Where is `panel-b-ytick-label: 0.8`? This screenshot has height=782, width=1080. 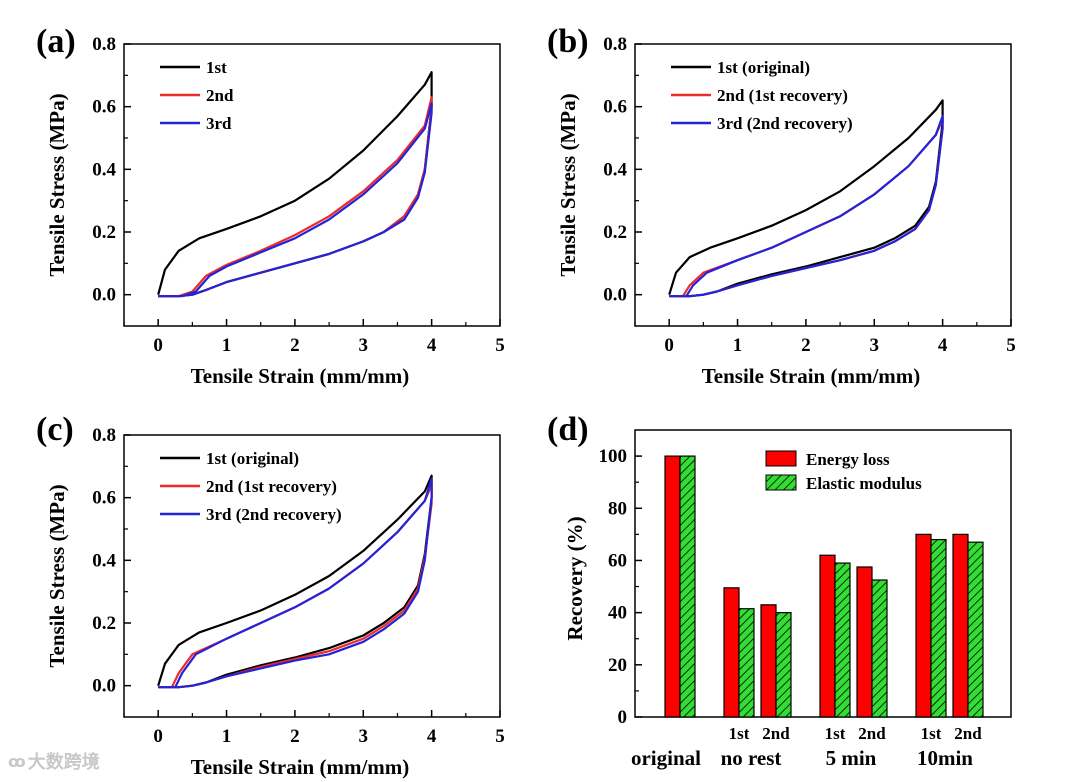 panel-b-ytick-label: 0.8 is located at coordinates (615, 44).